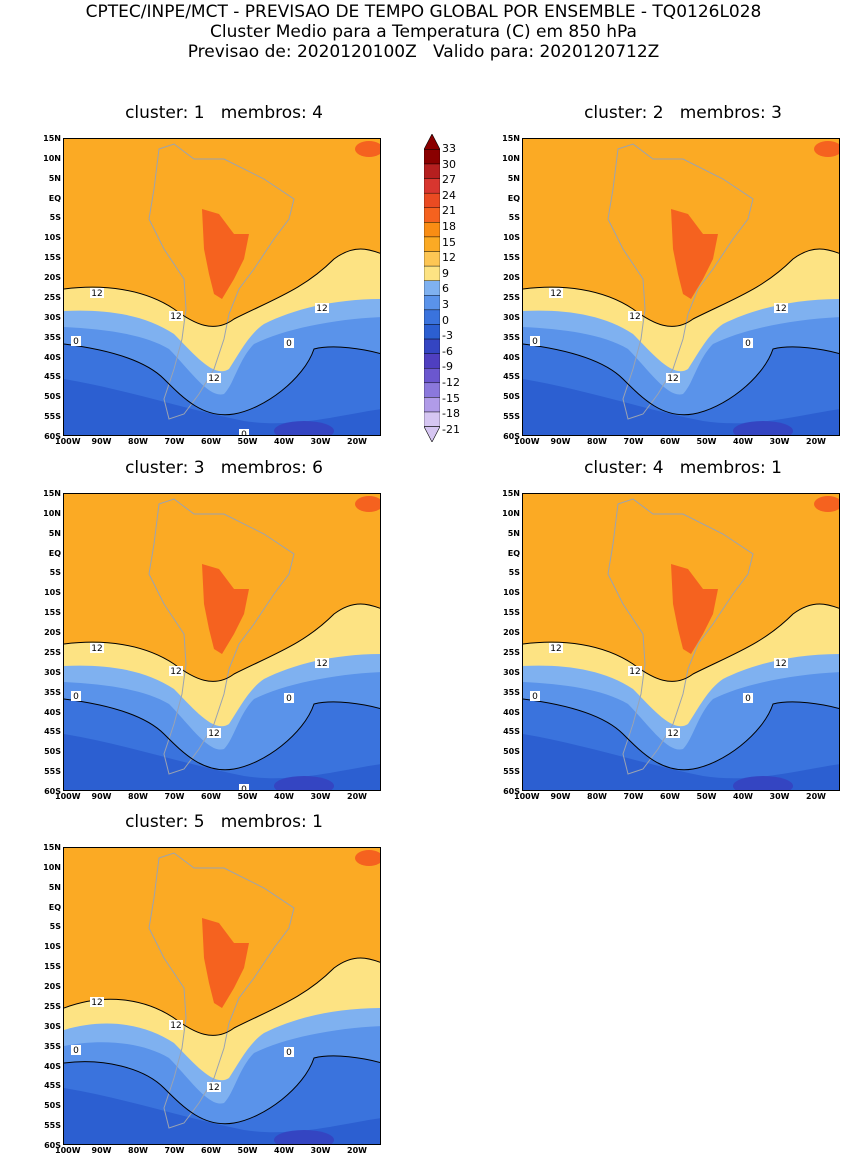 This screenshot has height=1157, width=847. I want to click on lon-label: 20W, so click(357, 1150).